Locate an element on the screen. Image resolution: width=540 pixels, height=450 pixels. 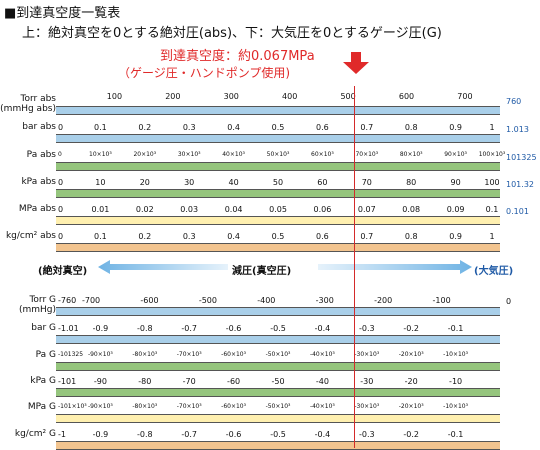
tick-label: -30 is located at coordinates (367, 381).